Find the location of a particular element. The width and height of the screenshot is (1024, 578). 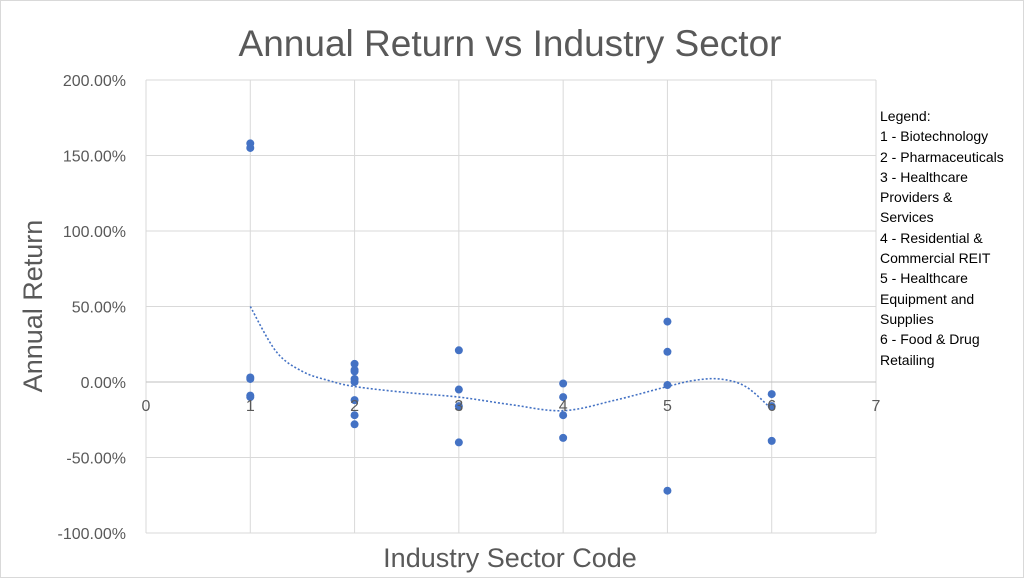

y-tick-label: 150.00% is located at coordinates (94, 157).